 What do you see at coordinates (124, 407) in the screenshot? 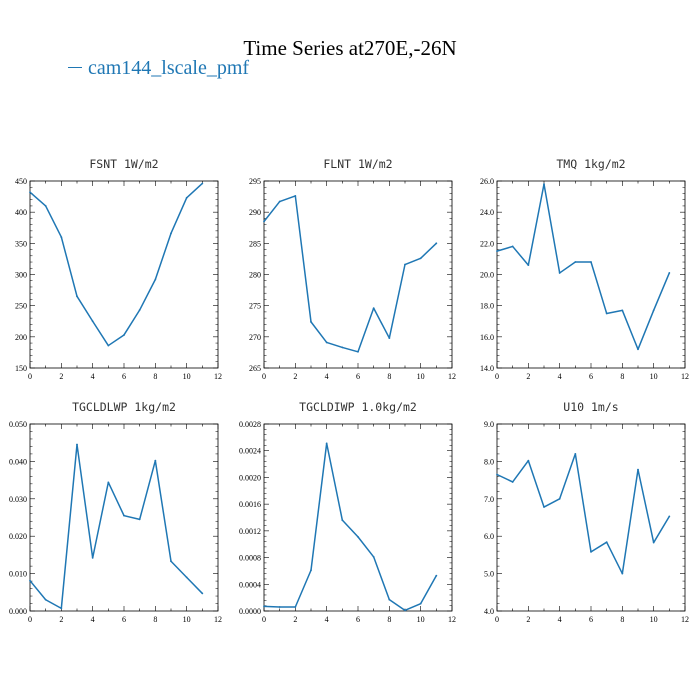
I see `panel-title: TGCLDLWP 1kg/m2` at bounding box center [124, 407].